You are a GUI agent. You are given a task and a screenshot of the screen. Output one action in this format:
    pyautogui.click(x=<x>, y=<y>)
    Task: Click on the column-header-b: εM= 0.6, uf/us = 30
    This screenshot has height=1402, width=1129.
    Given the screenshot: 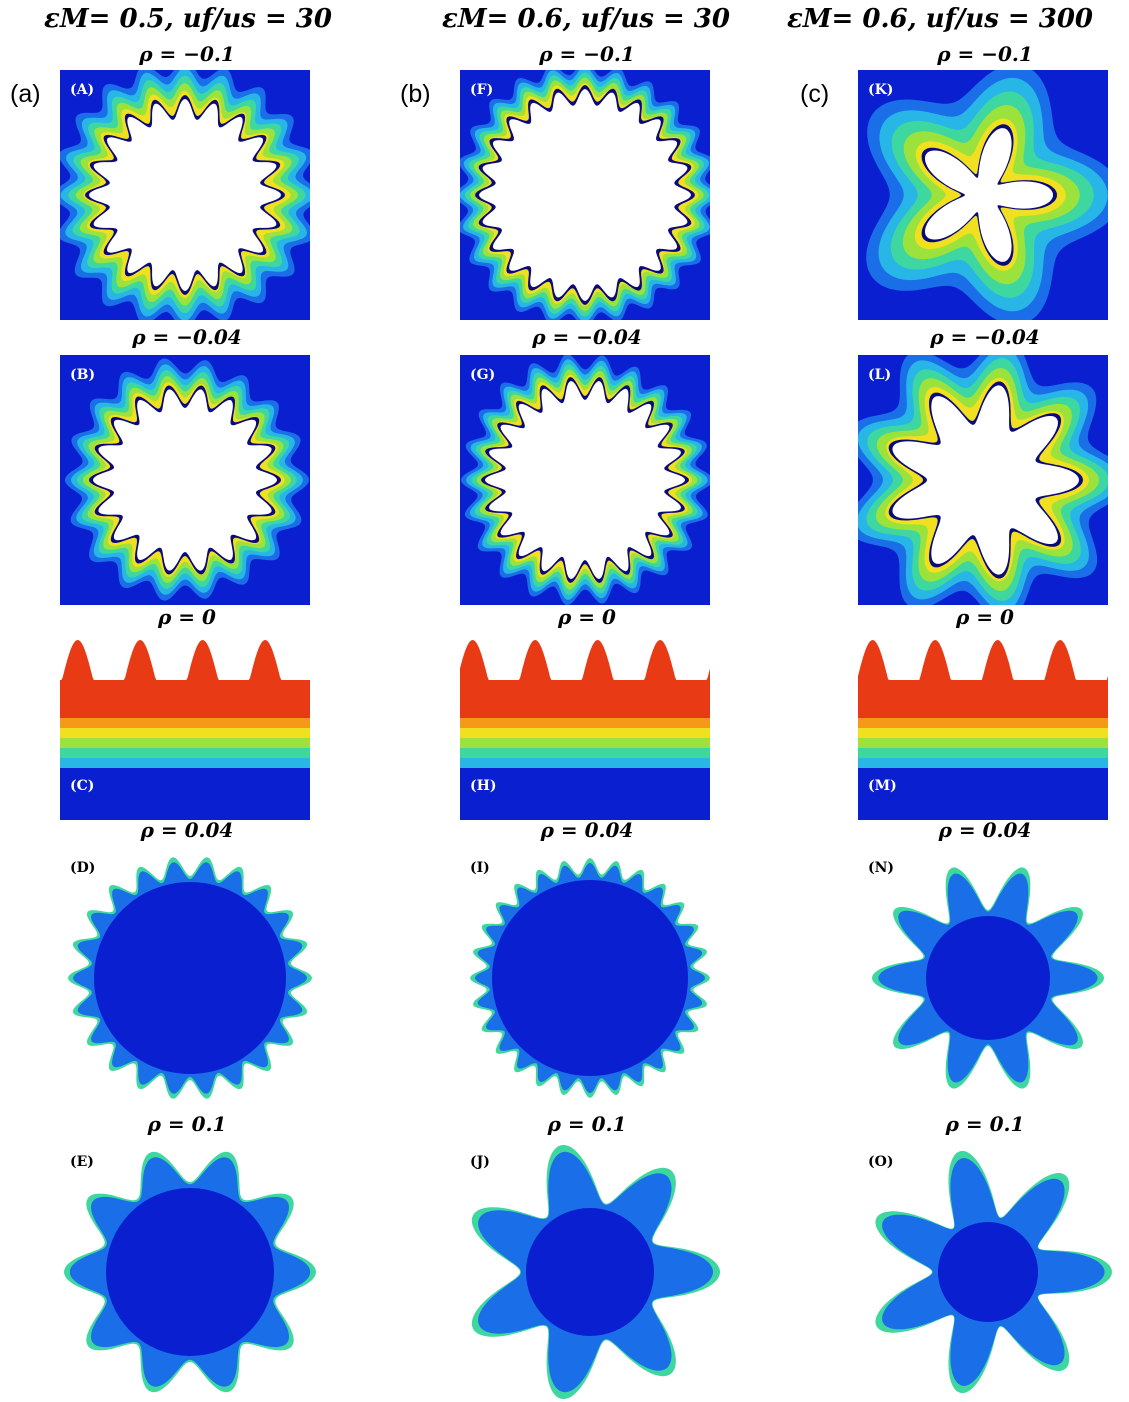 What is the action you would take?
    pyautogui.click(x=586, y=19)
    